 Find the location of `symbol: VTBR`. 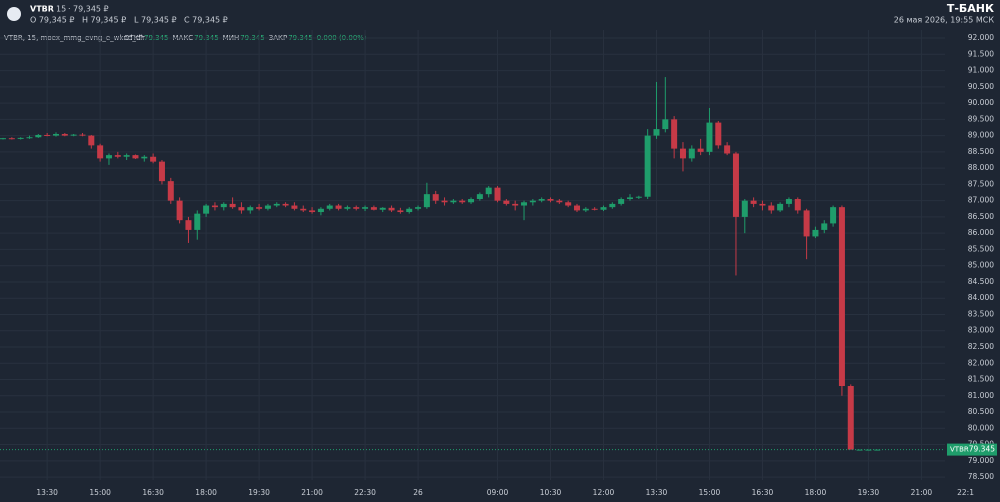

symbol: VTBR is located at coordinates (42, 9).